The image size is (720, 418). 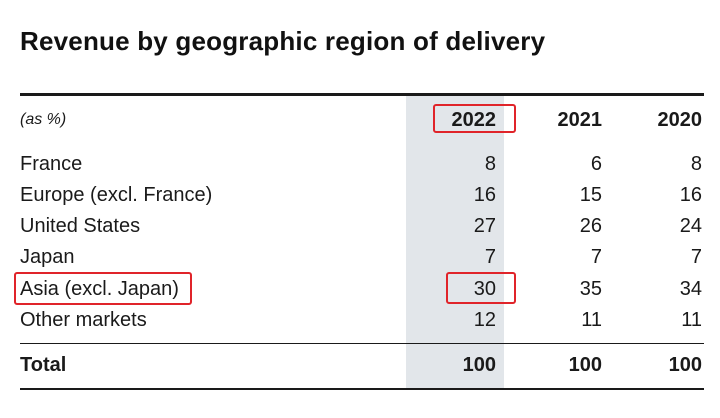 What do you see at coordinates (99, 289) in the screenshot?
I see `row-label: Asia (excl. Japan)` at bounding box center [99, 289].